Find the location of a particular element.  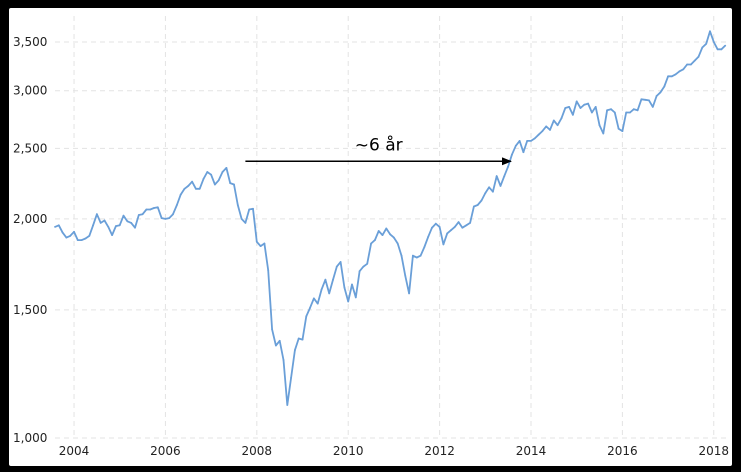

y-tick-label: 2,500 is located at coordinates (30, 148).